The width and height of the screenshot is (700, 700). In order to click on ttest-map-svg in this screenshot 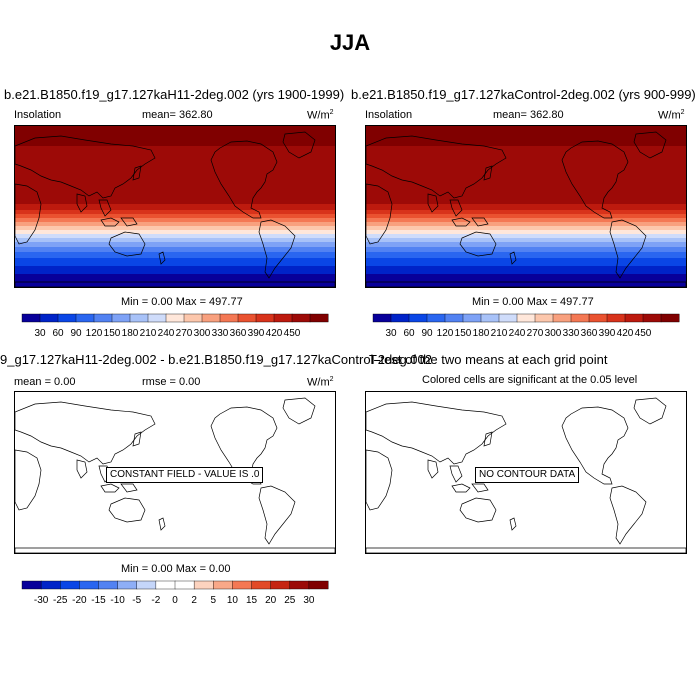, I will do `click(526, 475)`.